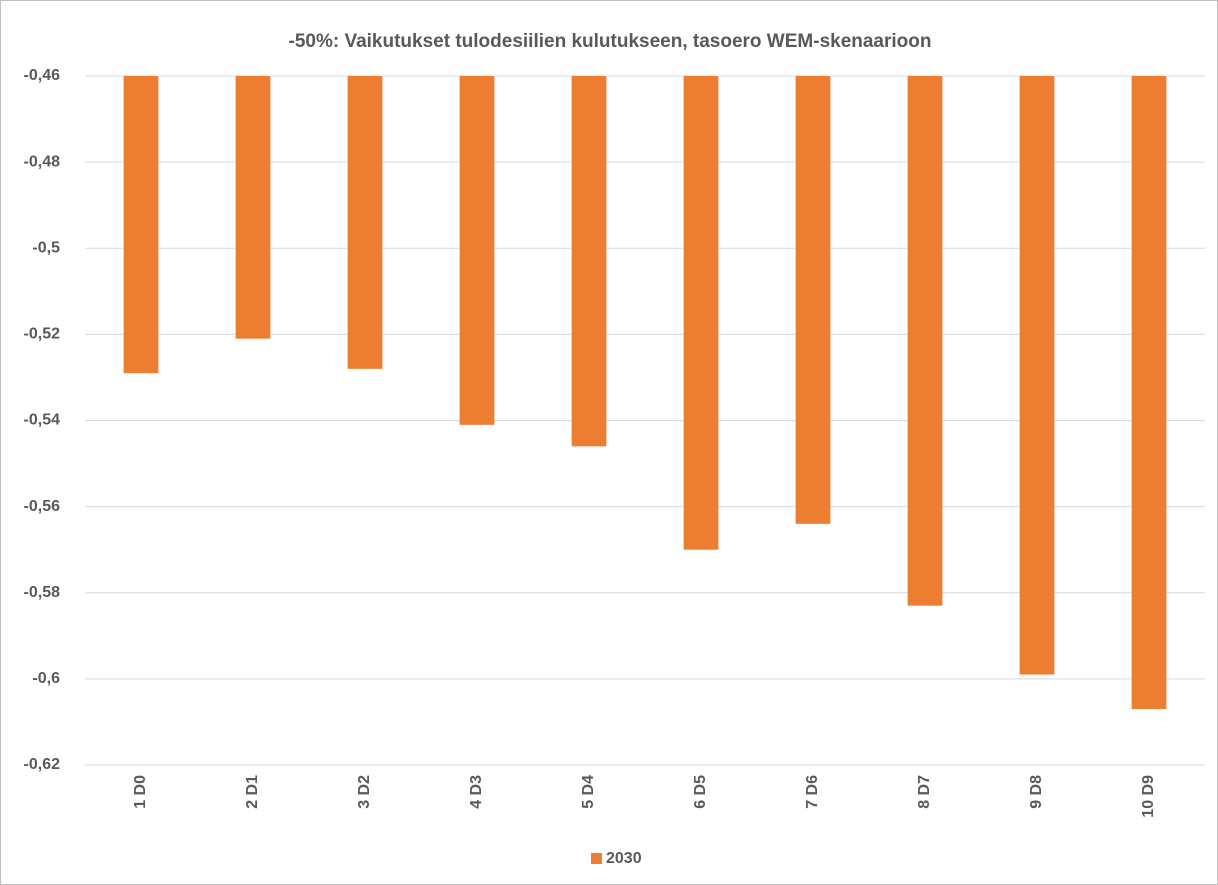 The width and height of the screenshot is (1218, 885). What do you see at coordinates (1148, 796) in the screenshot?
I see `x-tick-label: 10 D9` at bounding box center [1148, 796].